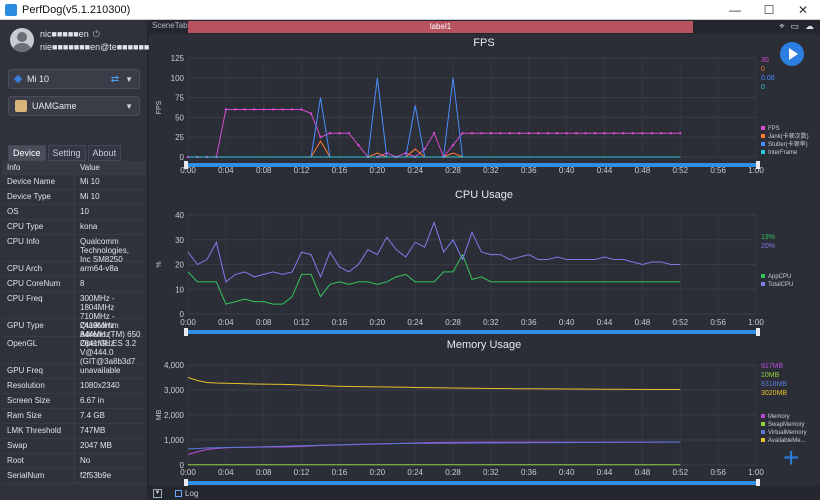 This screenshot has height=500, width=820. What do you see at coordinates (159, 264) in the screenshot?
I see `y-axis-label: %` at bounding box center [159, 264].